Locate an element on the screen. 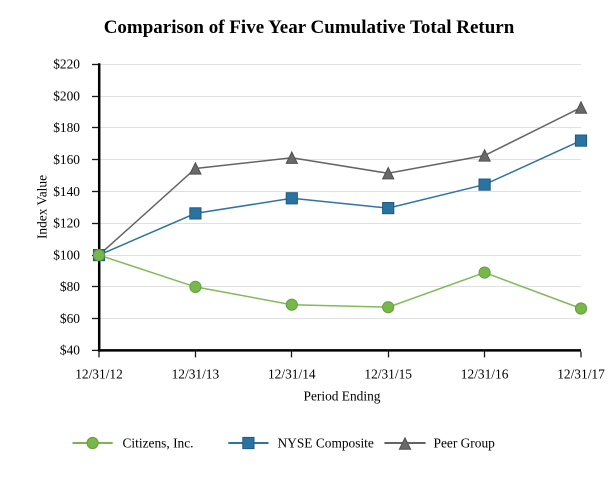 The height and width of the screenshot is (480, 613). svg-text: Period Ending is located at coordinates (342, 396).